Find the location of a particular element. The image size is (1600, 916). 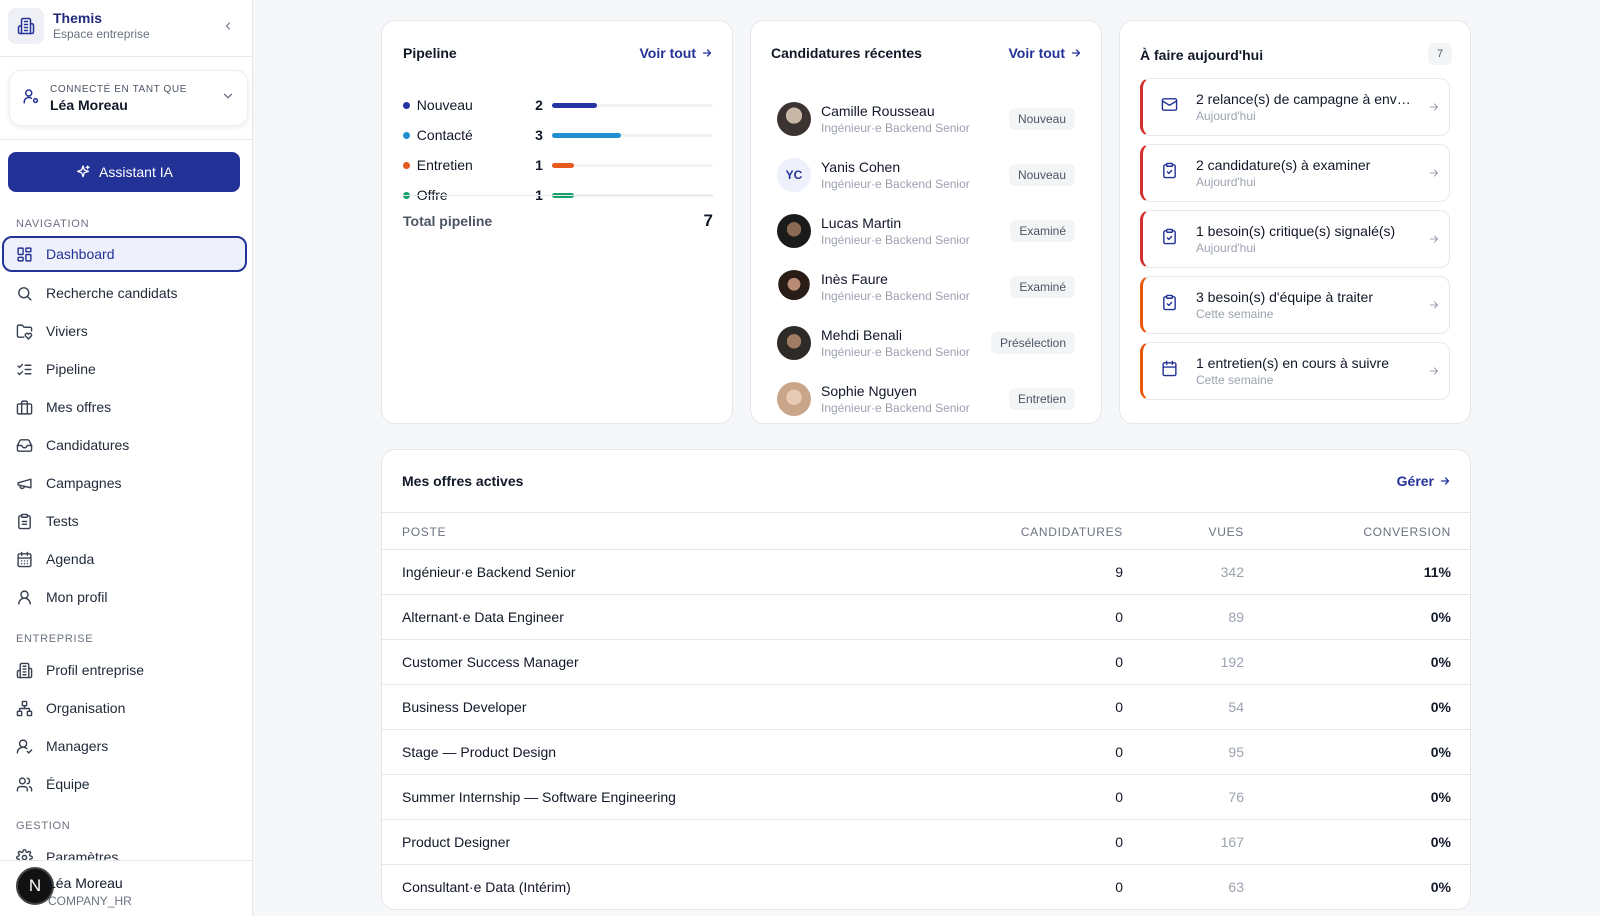

sidebar-item-pipeline: Pipeline is located at coordinates (124, 369).